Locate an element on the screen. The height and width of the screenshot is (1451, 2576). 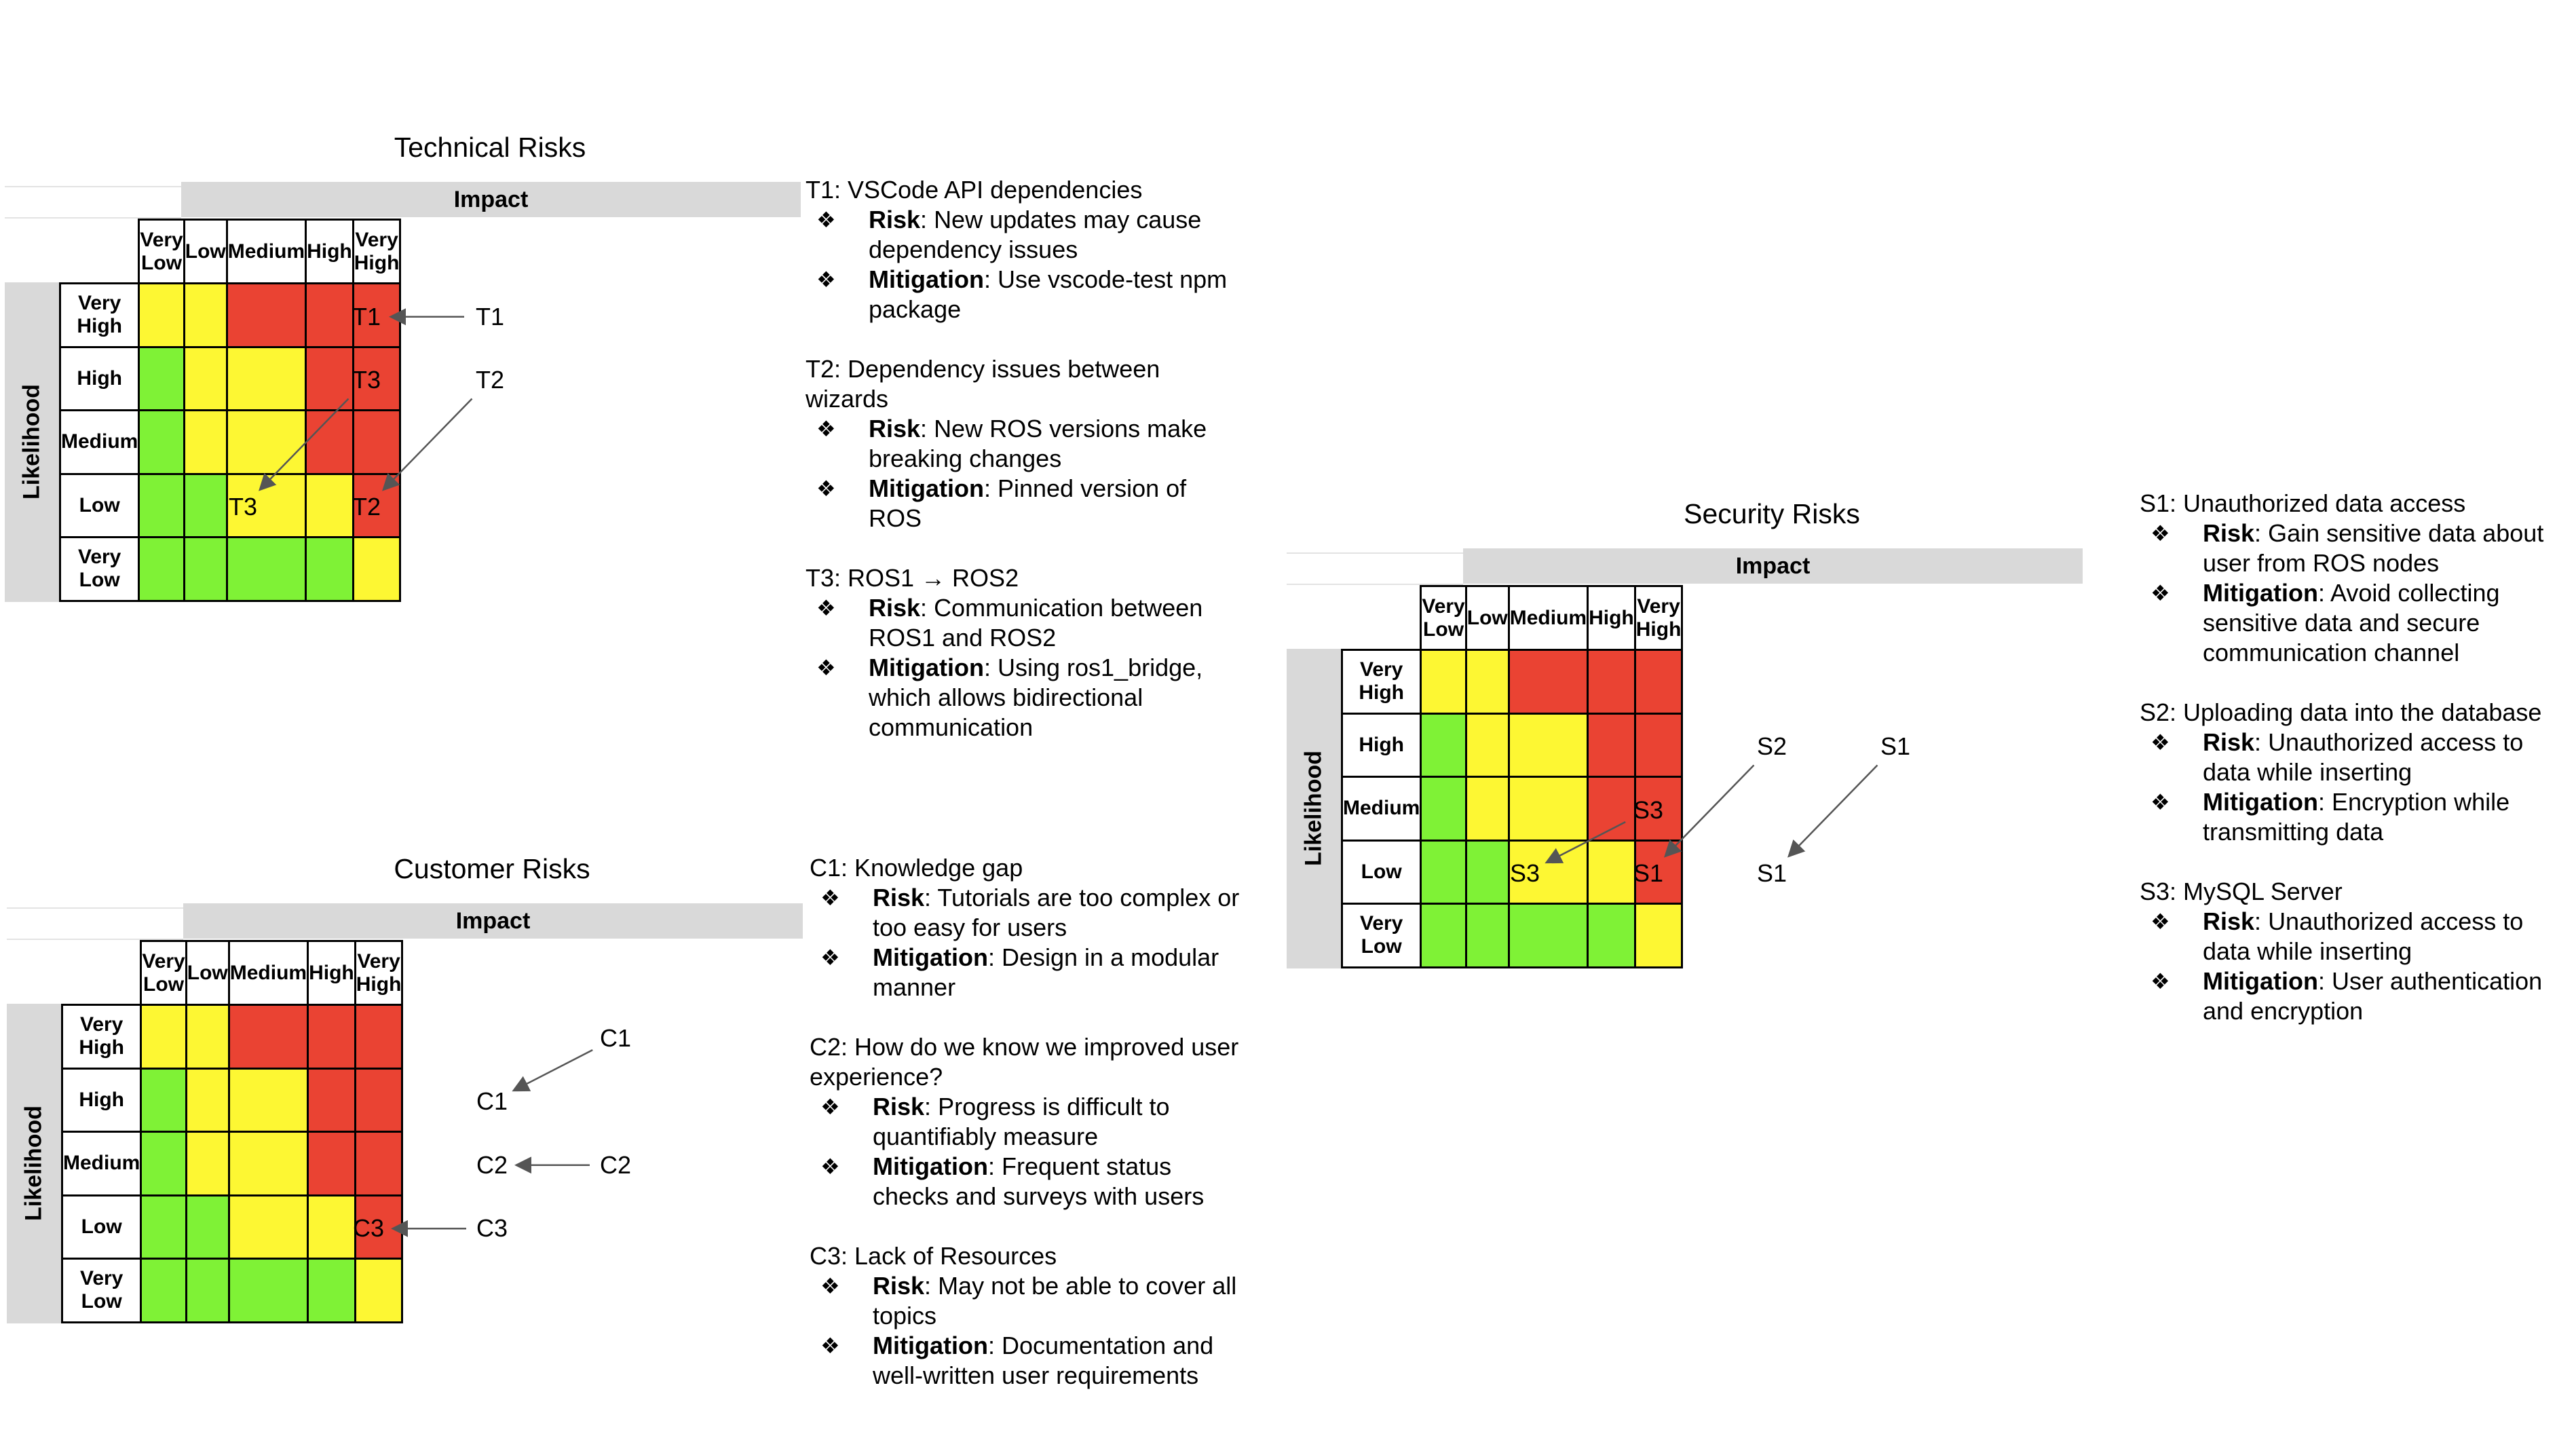
mitigation-text: User authentication and encryption is located at coordinates (2373, 996).